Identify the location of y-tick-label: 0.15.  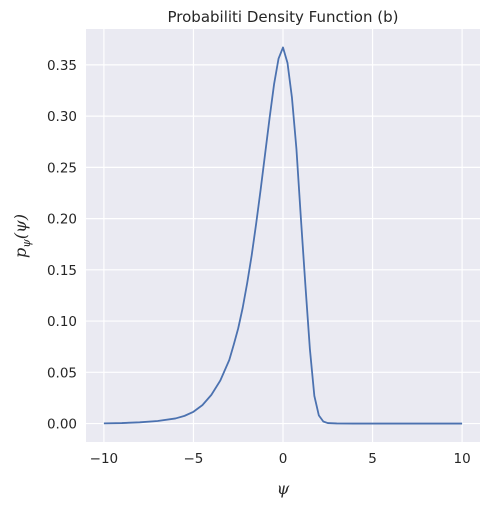
(62, 271).